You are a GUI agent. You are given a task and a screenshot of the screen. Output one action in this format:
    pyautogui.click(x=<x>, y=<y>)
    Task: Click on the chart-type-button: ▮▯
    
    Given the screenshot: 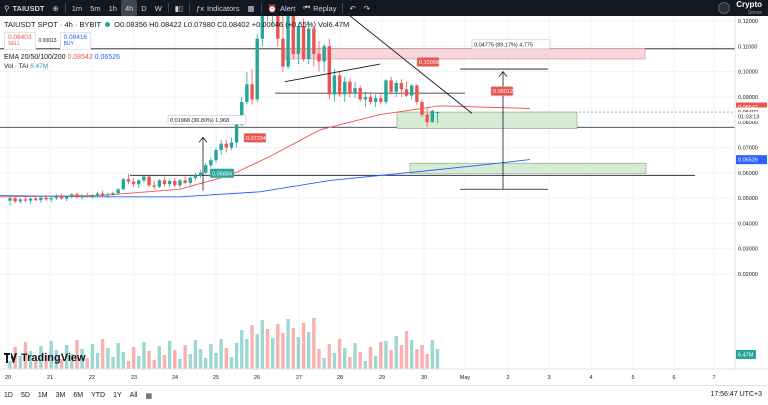 What is the action you would take?
    pyautogui.click(x=179, y=8)
    